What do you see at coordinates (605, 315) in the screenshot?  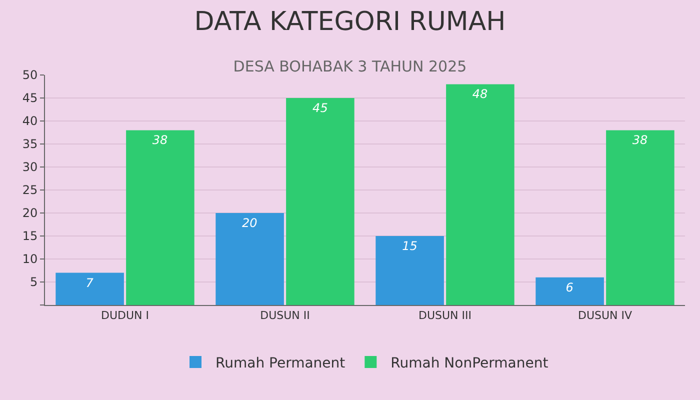 I see `x-tick-label: DUSUN IV` at bounding box center [605, 315].